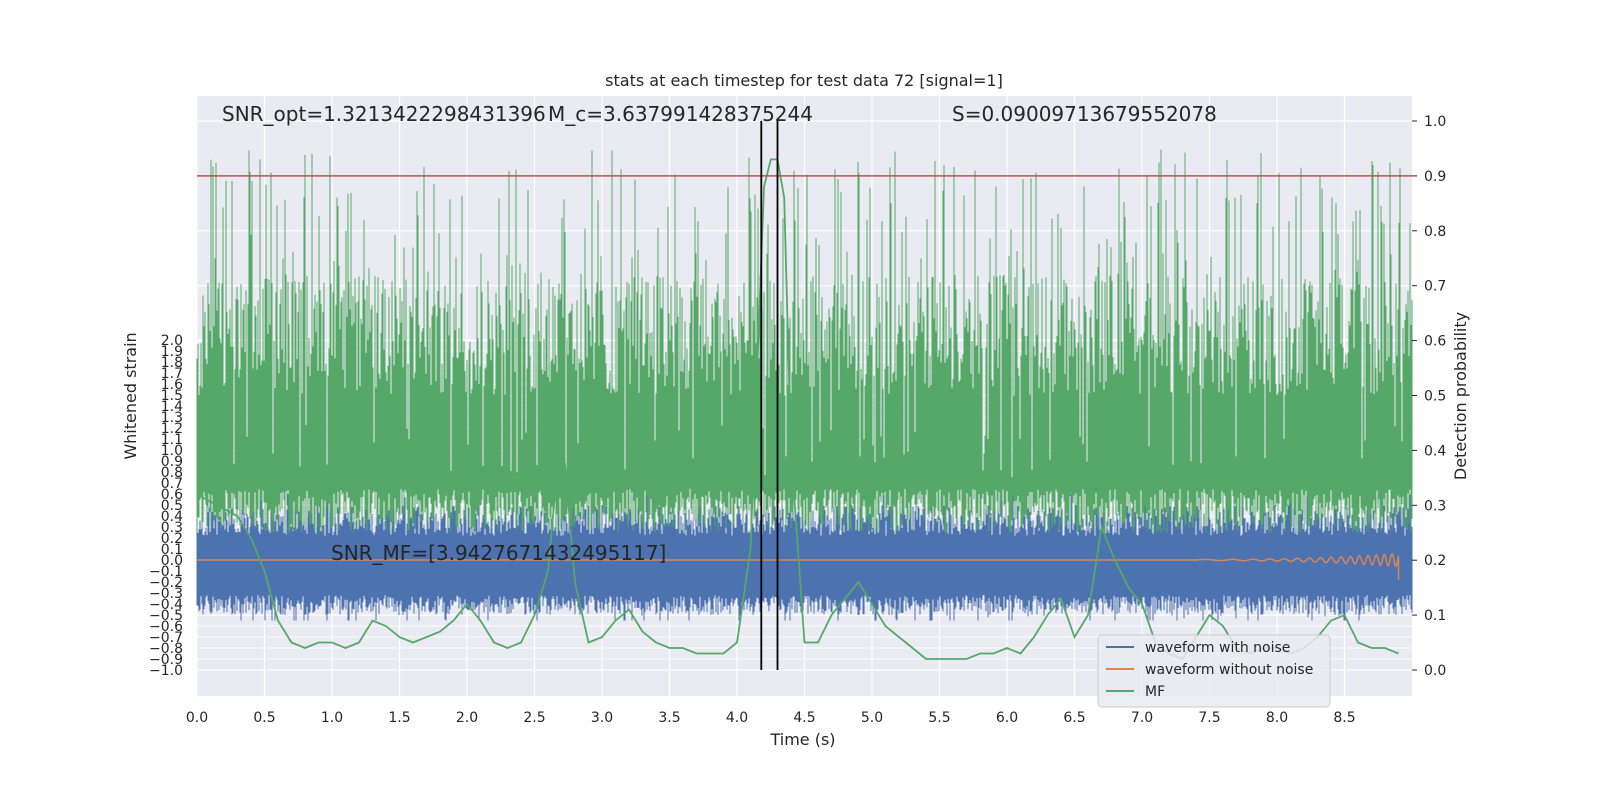 The image size is (1600, 800). I want to click on y-left-tick-label: 0.9, so click(172, 462).